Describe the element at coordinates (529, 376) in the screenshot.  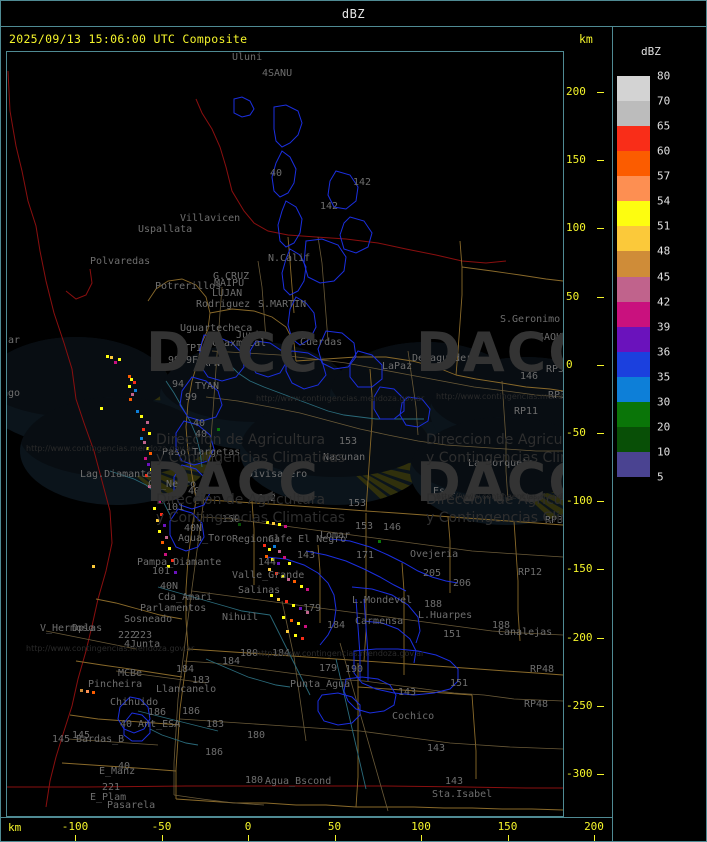
I see `svg-text: 146` at that location.